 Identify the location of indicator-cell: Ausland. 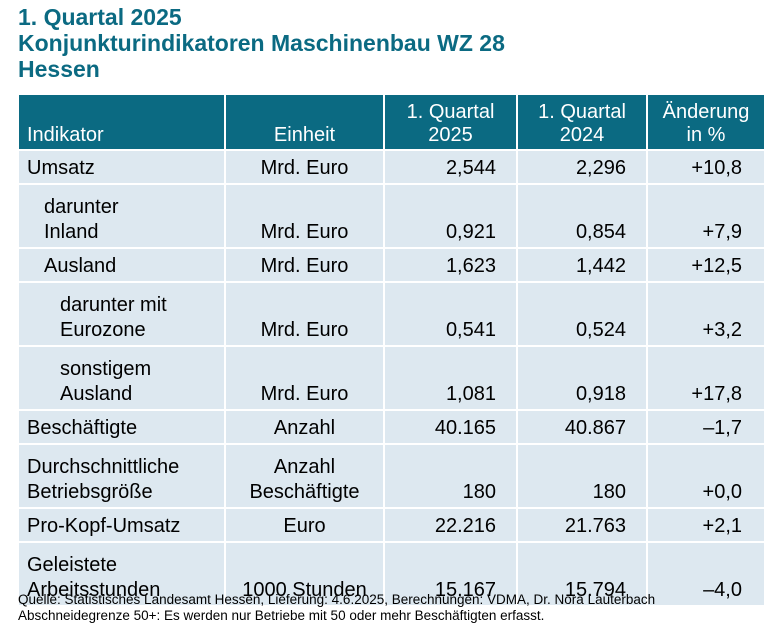
(122, 264).